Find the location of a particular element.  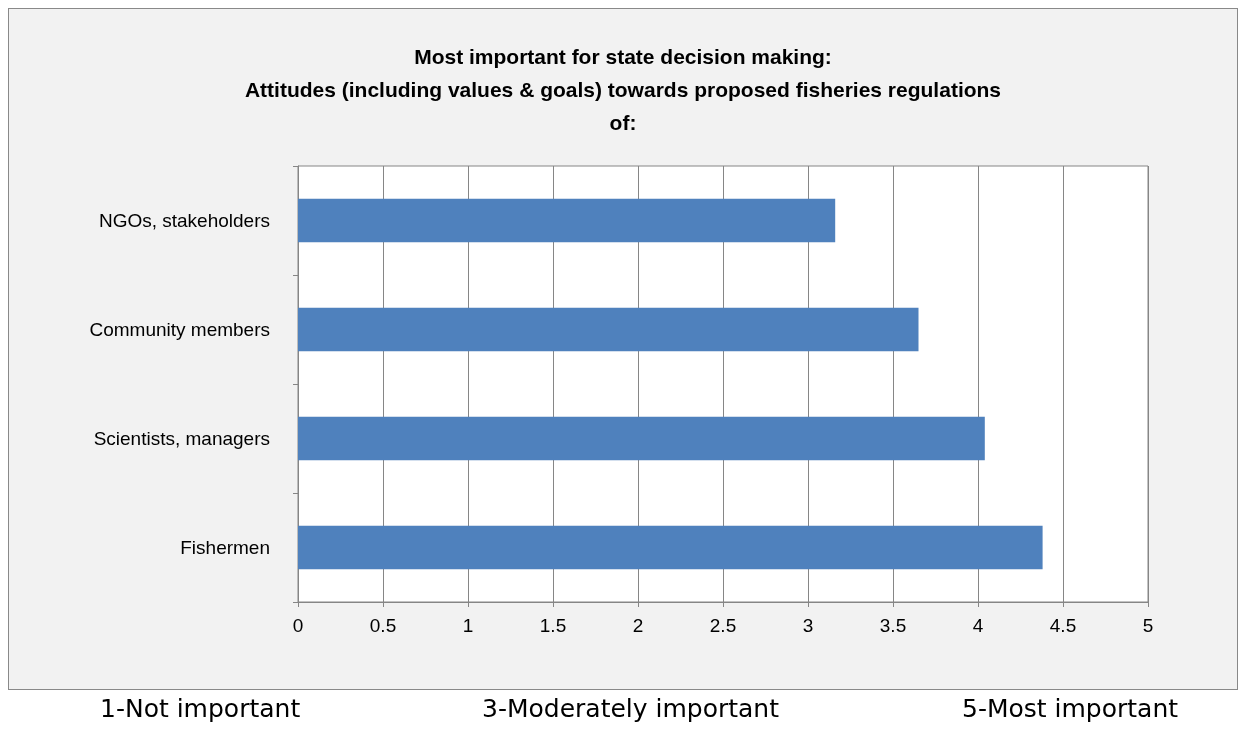

text: 1-Not important is located at coordinates (200, 708).